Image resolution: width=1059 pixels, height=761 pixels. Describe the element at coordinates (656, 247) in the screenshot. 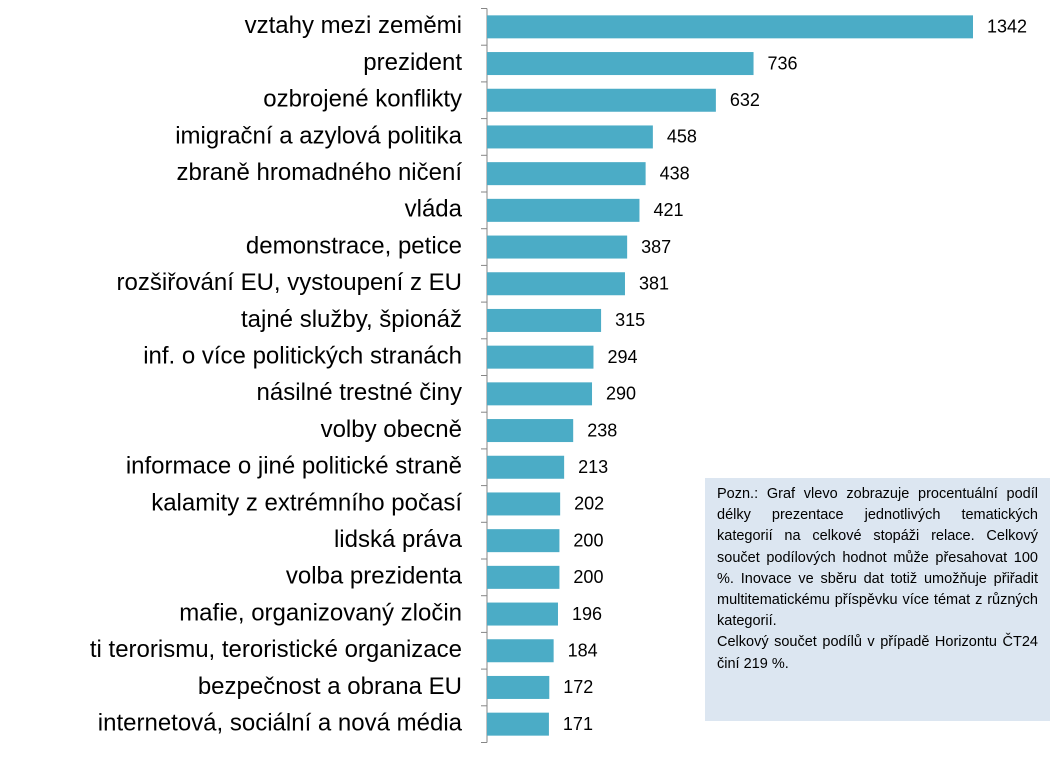

I see `value-label: 387` at that location.